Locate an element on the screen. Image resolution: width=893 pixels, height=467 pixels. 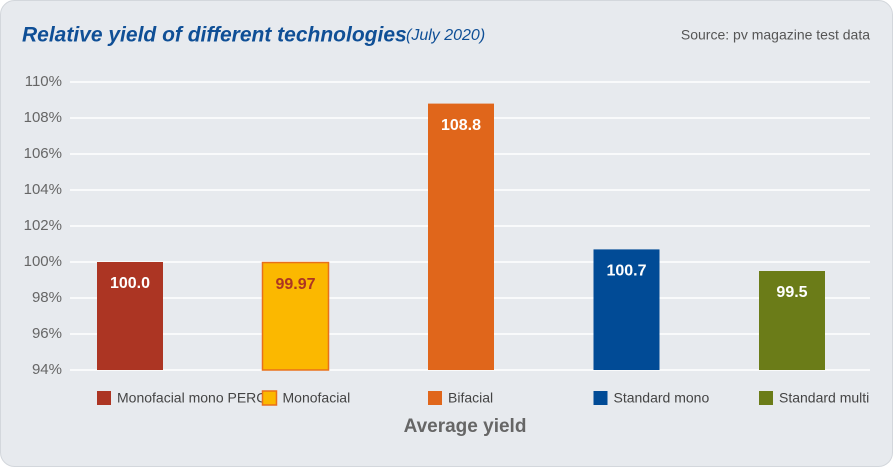
y-tick-label: 104% is located at coordinates (43, 189).